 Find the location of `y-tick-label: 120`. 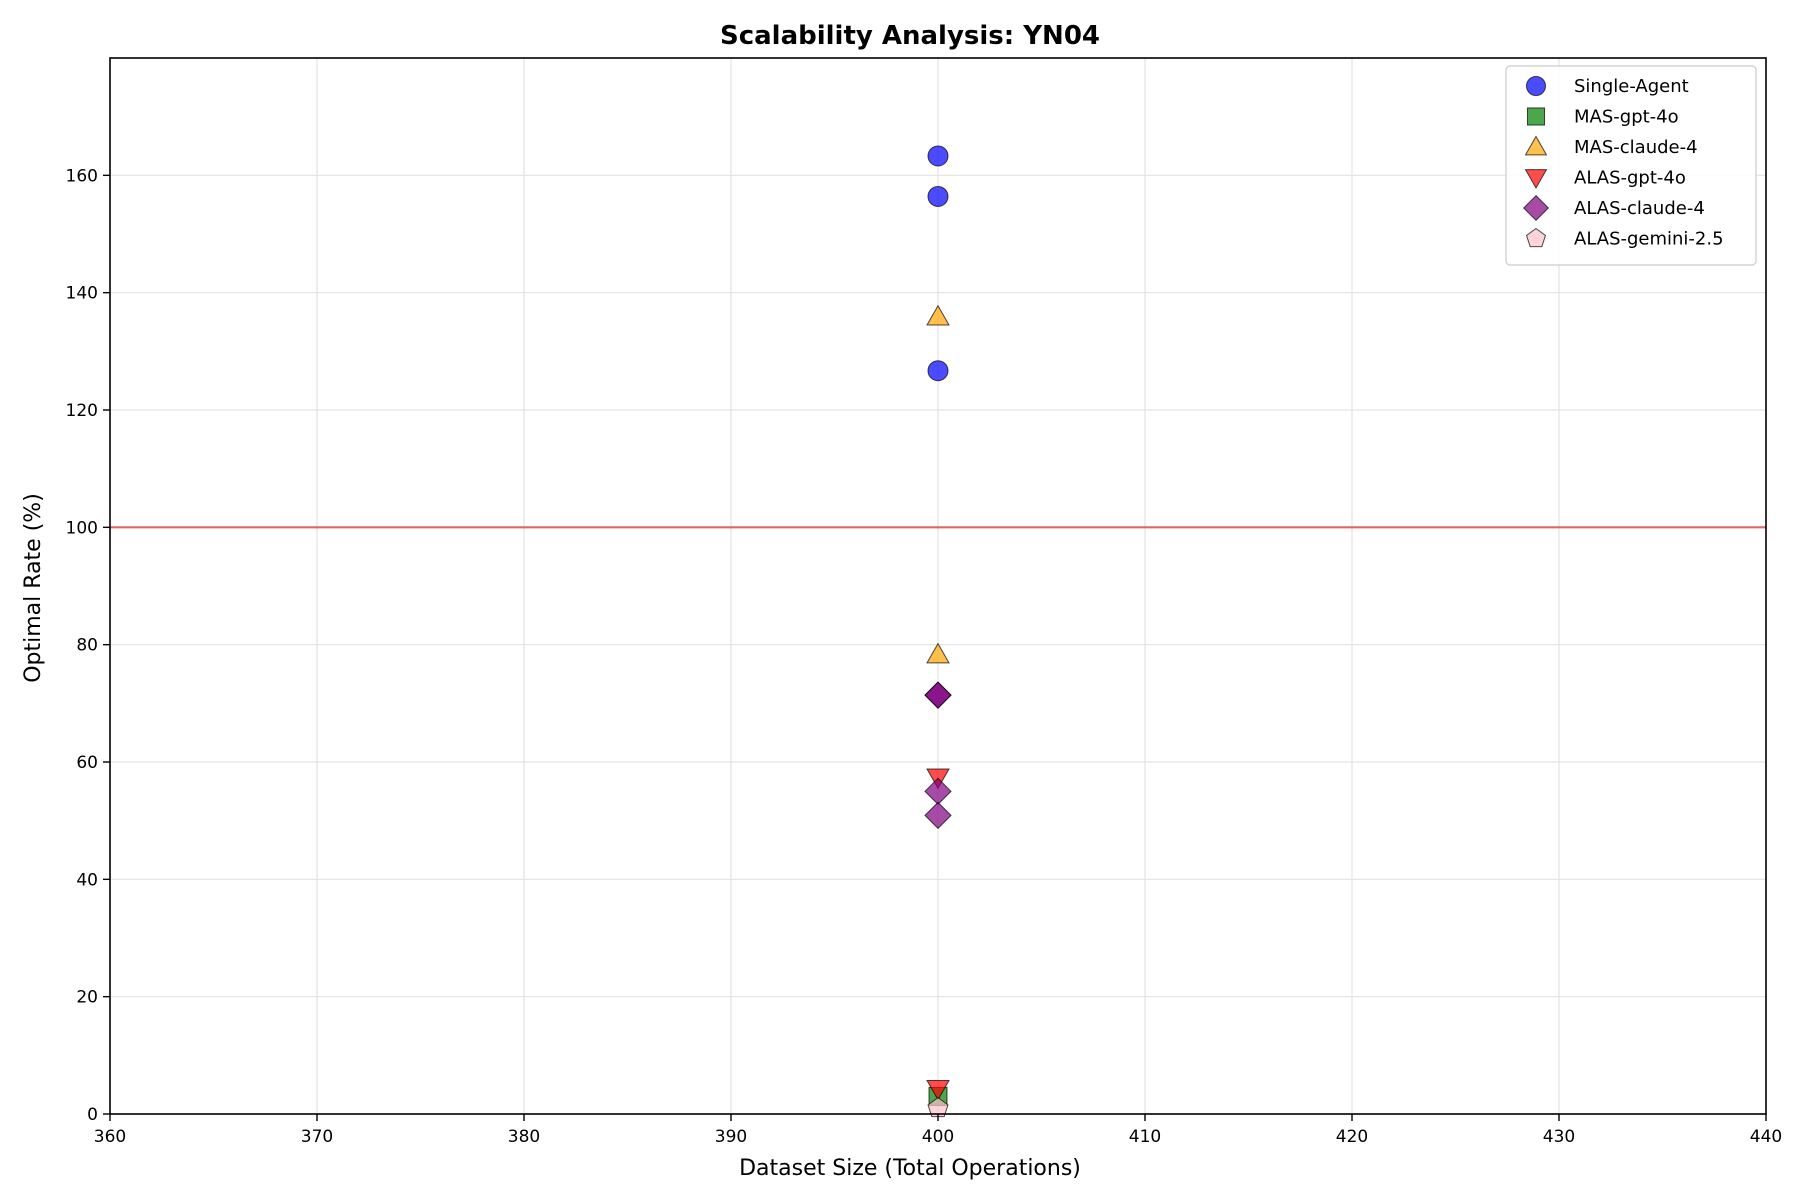

y-tick-label: 120 is located at coordinates (82, 411).